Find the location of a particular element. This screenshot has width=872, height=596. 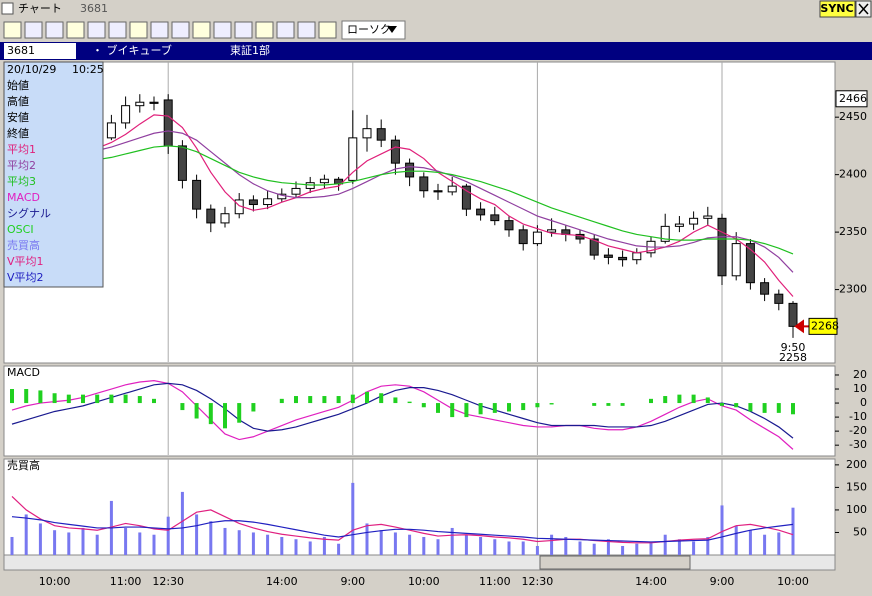

scrollbar is located at coordinates (419, 562).